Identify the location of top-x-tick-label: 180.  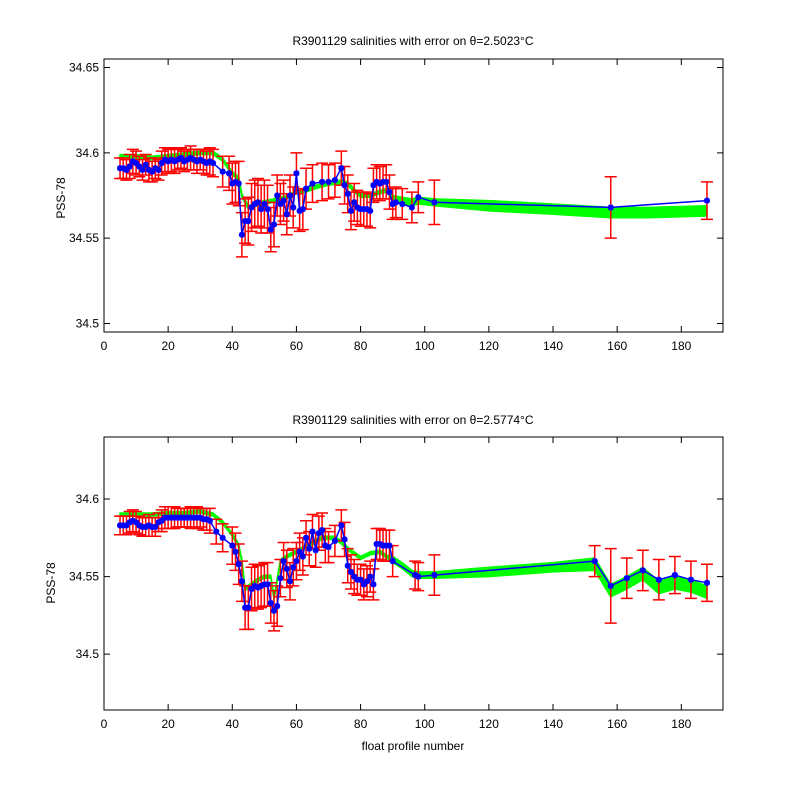
(681, 346).